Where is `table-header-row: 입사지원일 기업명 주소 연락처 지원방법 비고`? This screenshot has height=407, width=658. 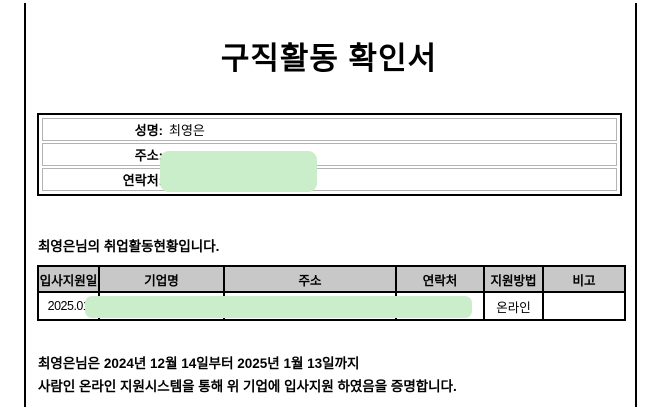 table-header-row: 입사지원일 기업명 주소 연락처 지원방법 비고 is located at coordinates (331, 279).